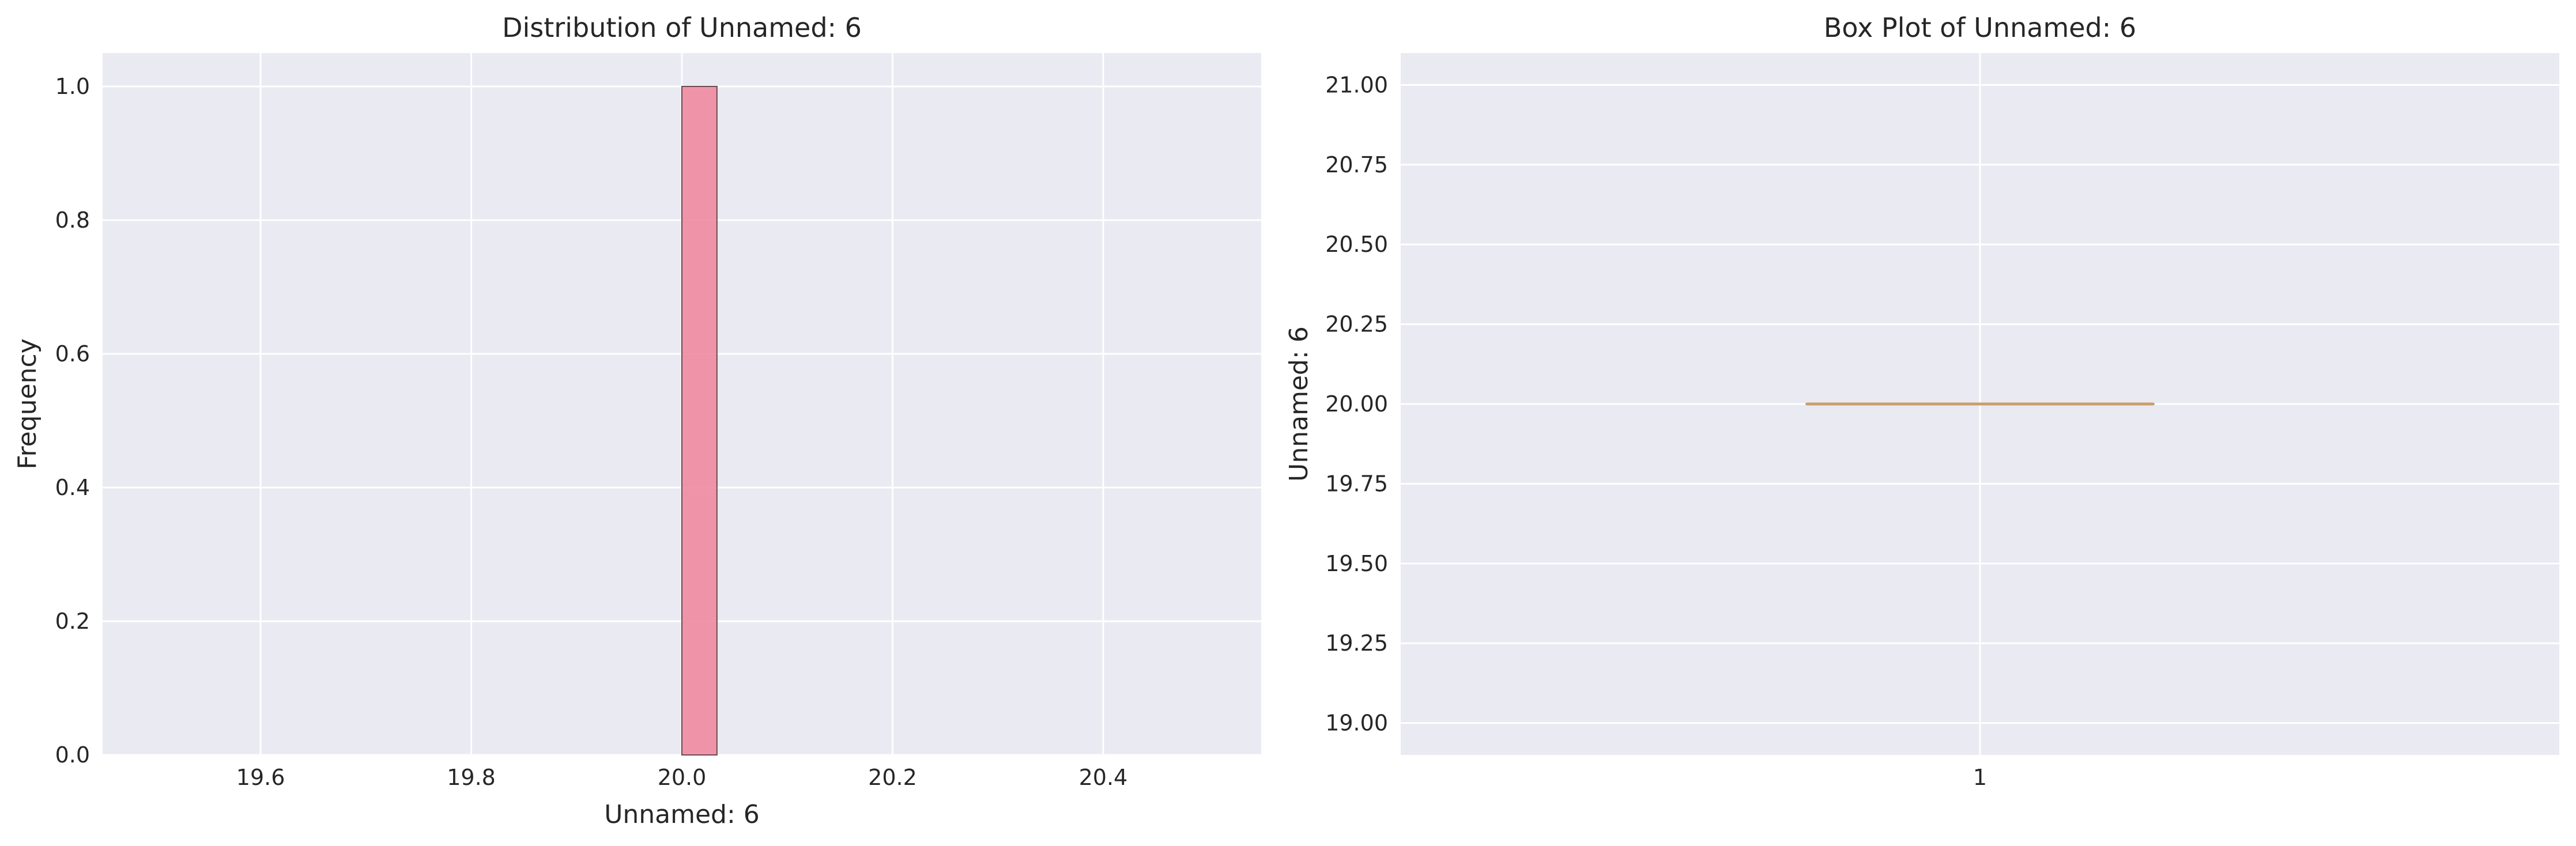  What do you see at coordinates (72, 755) in the screenshot?
I see `histogram-y-tick-label: 0.0` at bounding box center [72, 755].